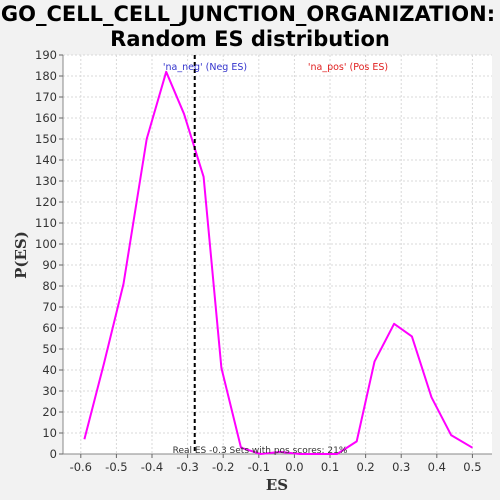 This screenshot has height=500, width=500. What do you see at coordinates (46, 97) in the screenshot?
I see `y-tick-label: 170` at bounding box center [46, 97].